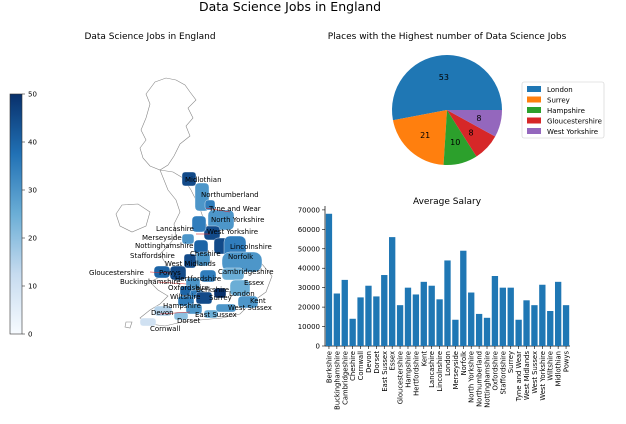 Image resolution: width=626 pixels, height=424 pixels. What do you see at coordinates (519, 376) in the screenshot?
I see `bar-x-tick-label: Tyne and Wear` at bounding box center [519, 376].